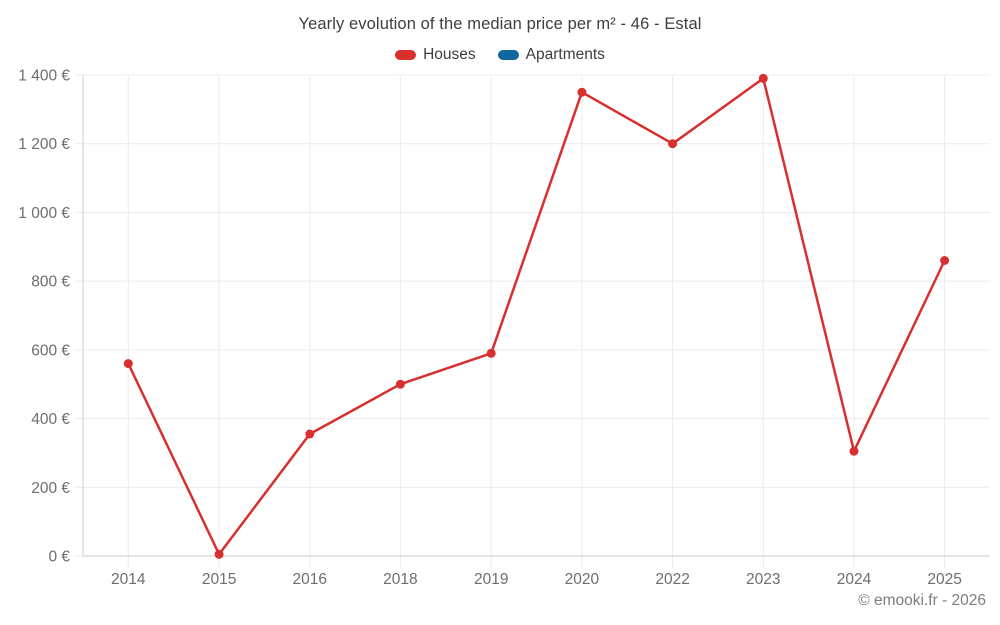 The width and height of the screenshot is (1000, 625). Describe the element at coordinates (44, 144) in the screenshot. I see `y-axis-label: 1 200 €` at that location.